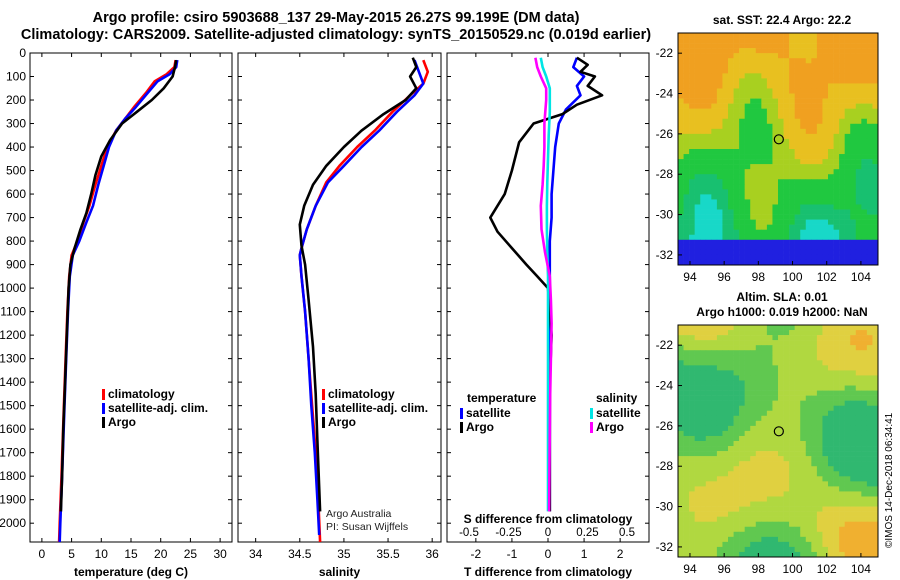  I want to click on legend-climatology-marker, so click(103, 394).